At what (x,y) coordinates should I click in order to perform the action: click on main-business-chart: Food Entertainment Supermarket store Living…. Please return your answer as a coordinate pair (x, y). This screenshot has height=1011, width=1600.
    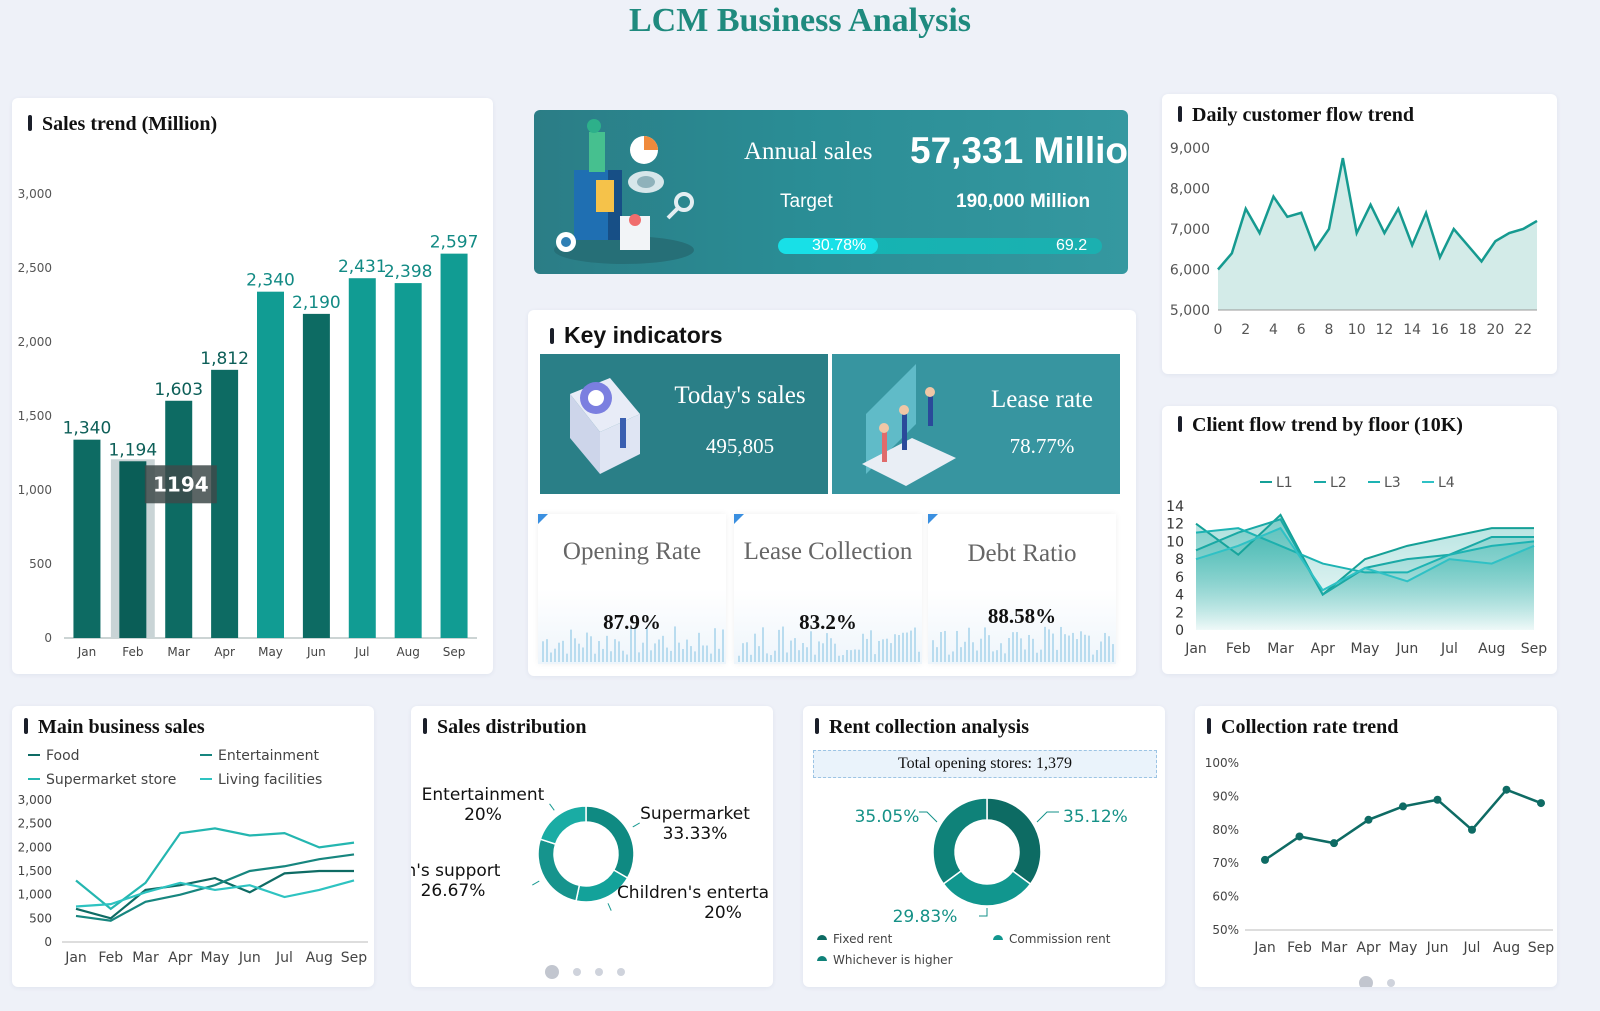
    Looking at the image, I should click on (193, 846).